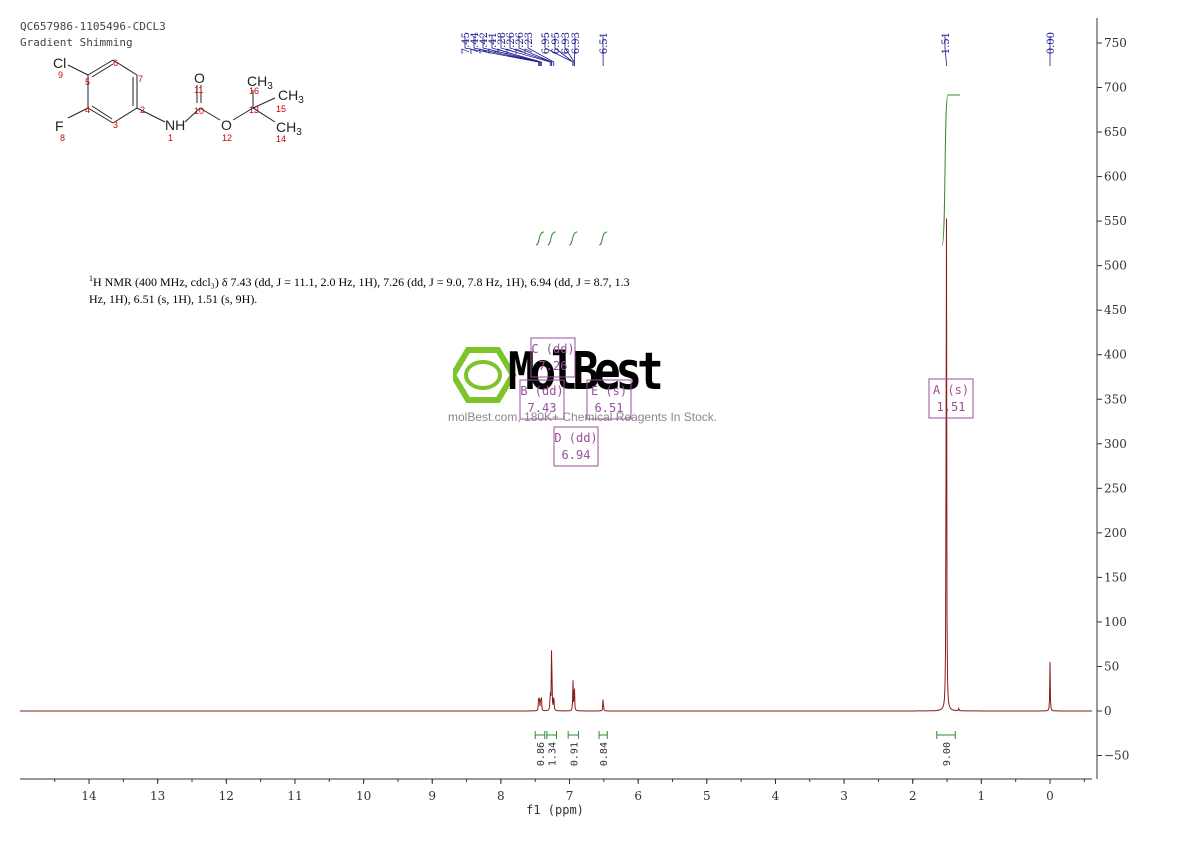 The image size is (1190, 841). What do you see at coordinates (1115, 43) in the screenshot?
I see `y-tick-label: 750` at bounding box center [1115, 43].